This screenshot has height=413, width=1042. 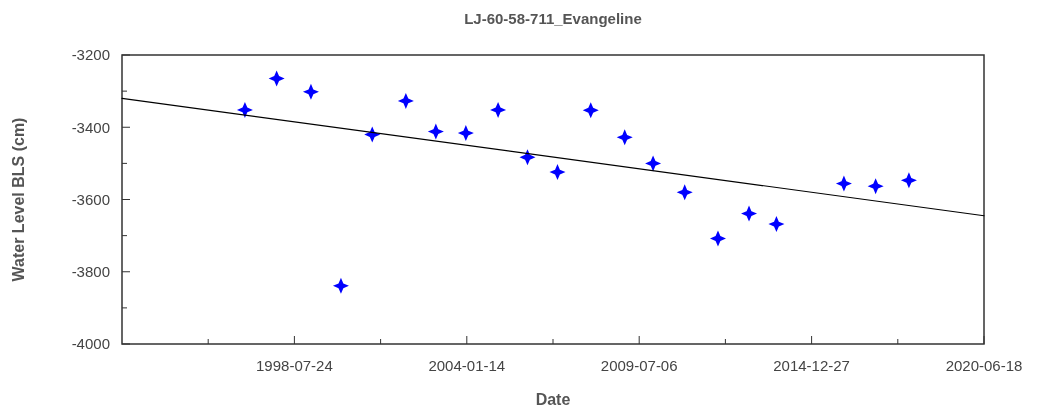 I want to click on x-axis-title: Date, so click(x=553, y=399).